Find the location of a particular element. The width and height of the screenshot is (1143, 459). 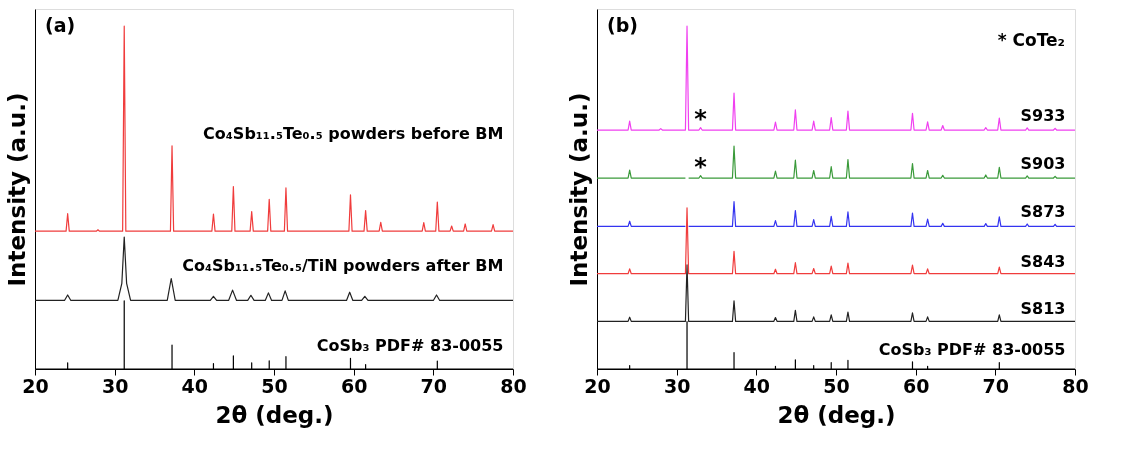

annotation: (b) is located at coordinates (622, 25).